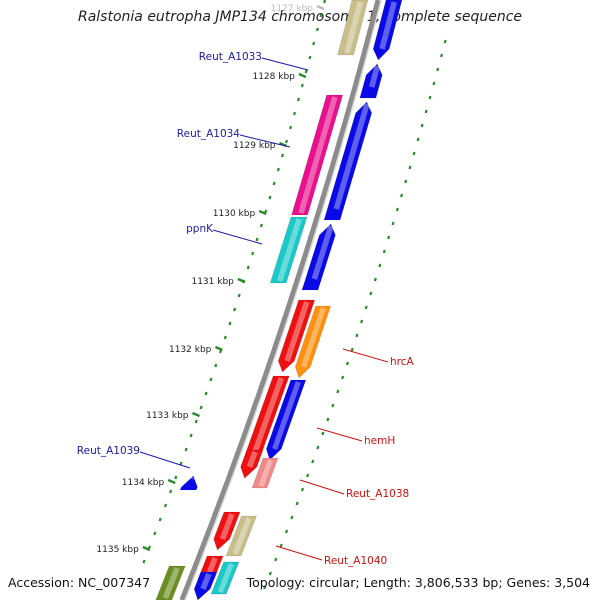  I want to click on gene-label: Reut_A1033, so click(230, 57).